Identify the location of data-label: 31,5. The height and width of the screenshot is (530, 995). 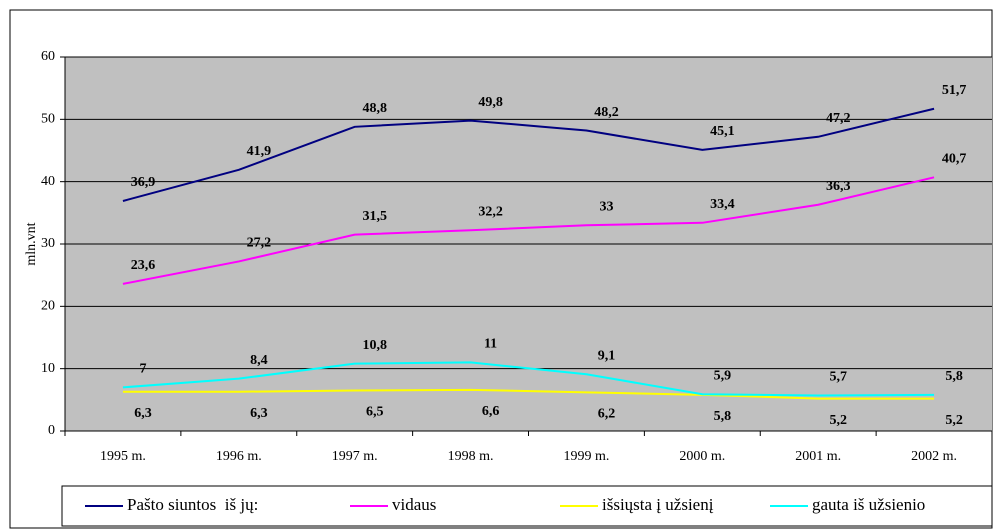
(374, 216).